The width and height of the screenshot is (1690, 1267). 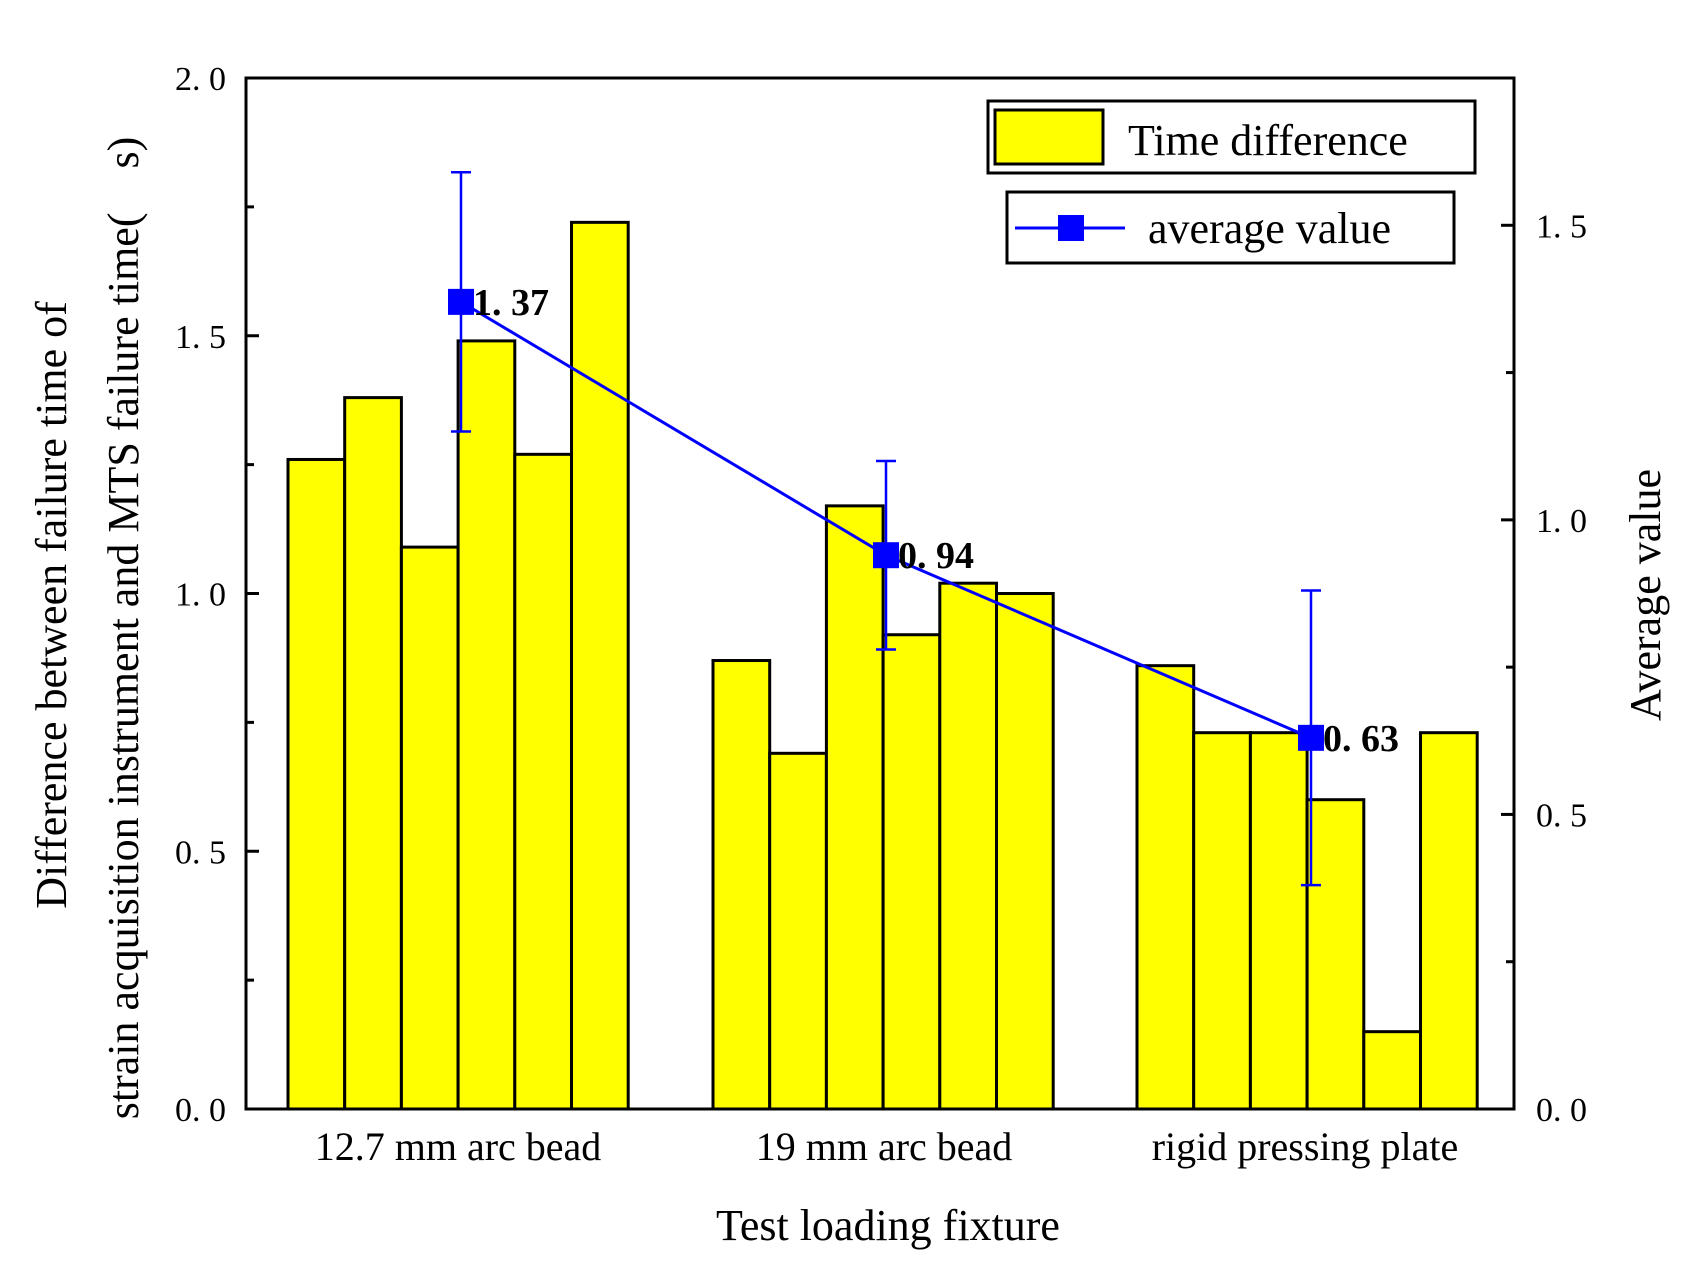 I want to click on right-axis-ticks: 0. 0 0. 5 1. 0 1. 5, so click(x=1544, y=602).